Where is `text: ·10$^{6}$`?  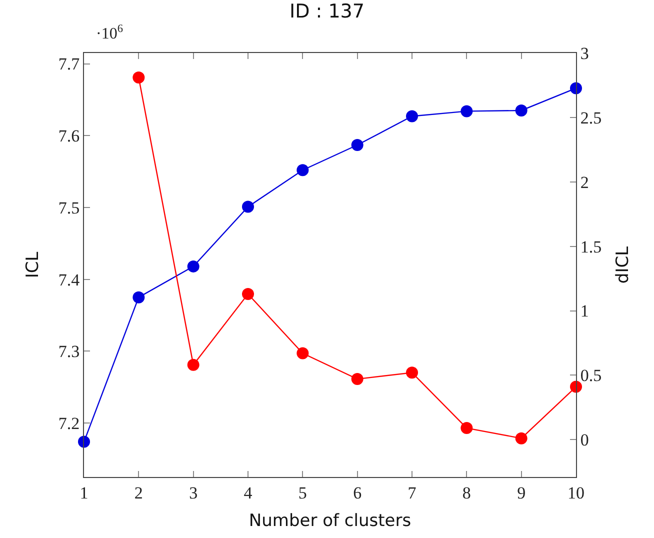 text: ·10$^{6}$ is located at coordinates (110, 33).